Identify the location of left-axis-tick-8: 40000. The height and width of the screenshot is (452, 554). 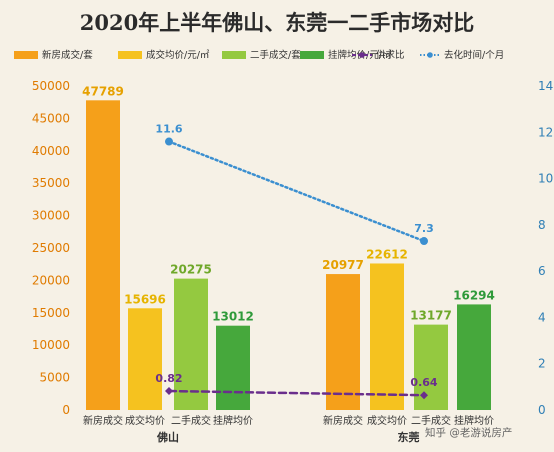
(51, 151).